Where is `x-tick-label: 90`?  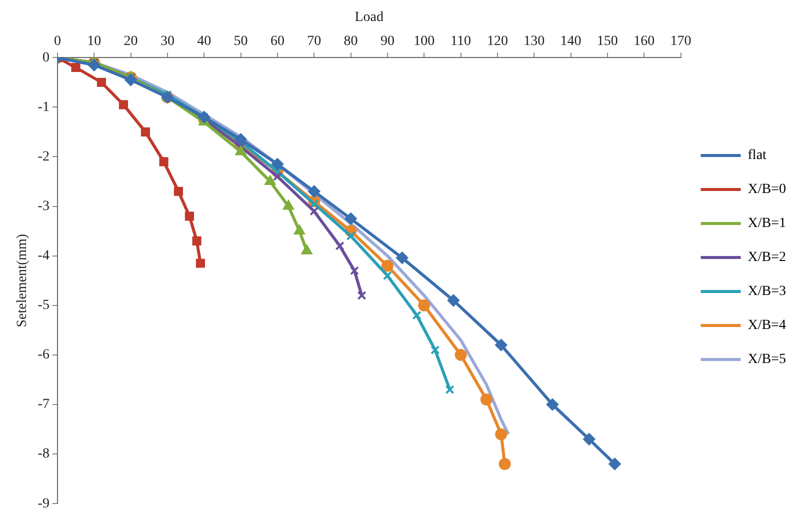
x-tick-label: 90 is located at coordinates (387, 41).